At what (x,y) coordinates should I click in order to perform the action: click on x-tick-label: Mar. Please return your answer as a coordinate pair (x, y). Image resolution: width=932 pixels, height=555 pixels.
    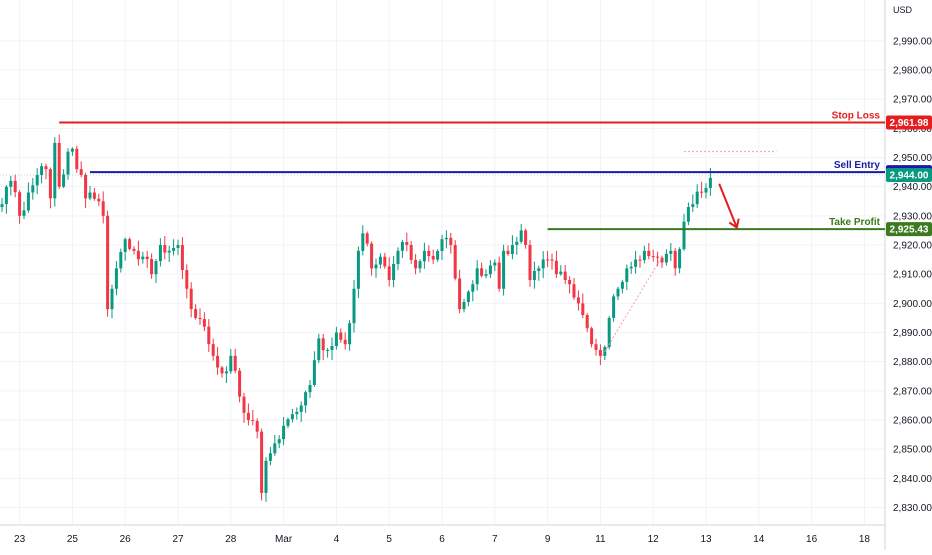
    Looking at the image, I should click on (284, 539).